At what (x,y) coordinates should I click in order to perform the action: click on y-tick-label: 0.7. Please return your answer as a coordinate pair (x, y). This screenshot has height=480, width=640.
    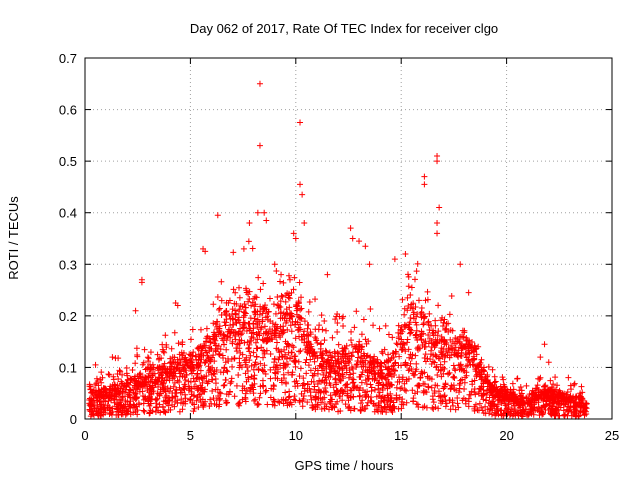
    Looking at the image, I should click on (68, 58).